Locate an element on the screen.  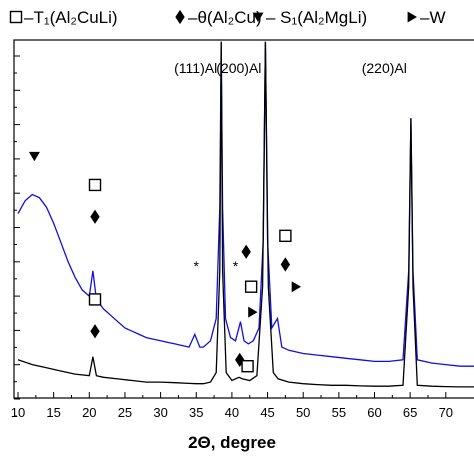
x-tick-label: 50 is located at coordinates (303, 412).